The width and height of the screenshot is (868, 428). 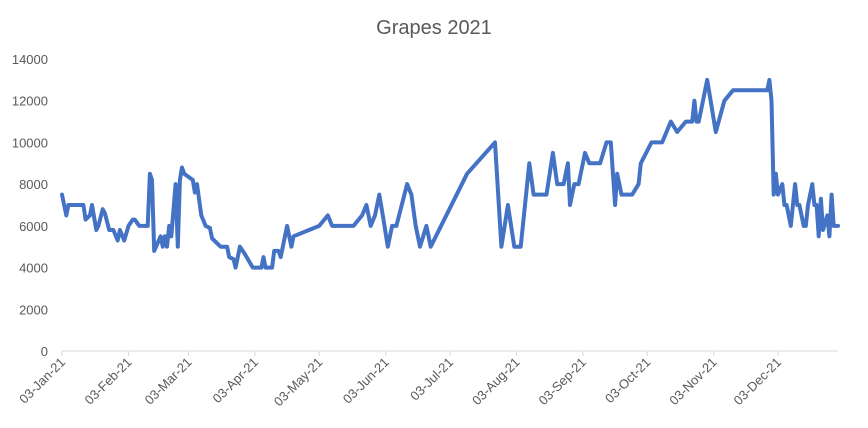 What do you see at coordinates (30, 142) in the screenshot?
I see `y-tick-label: 10000` at bounding box center [30, 142].